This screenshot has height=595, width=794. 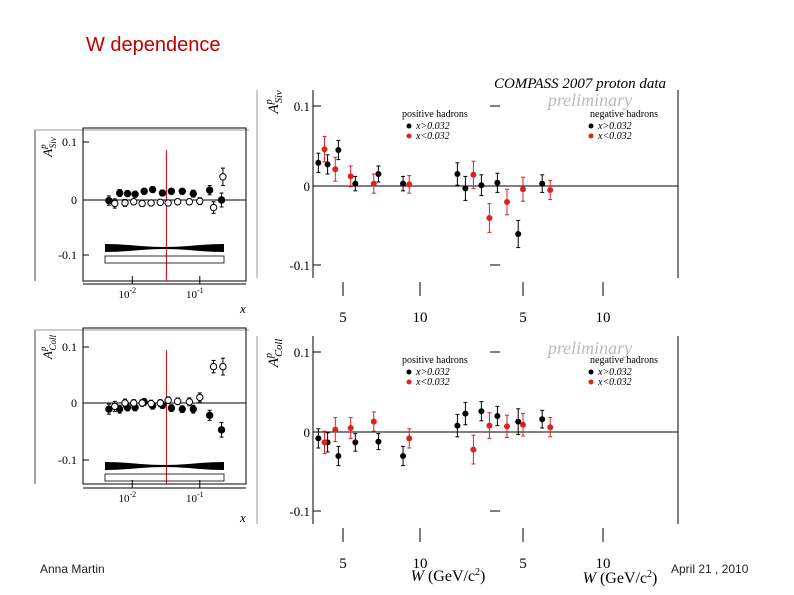 I want to click on w-axis-label-left: W (GeV/c2), so click(x=448, y=576).